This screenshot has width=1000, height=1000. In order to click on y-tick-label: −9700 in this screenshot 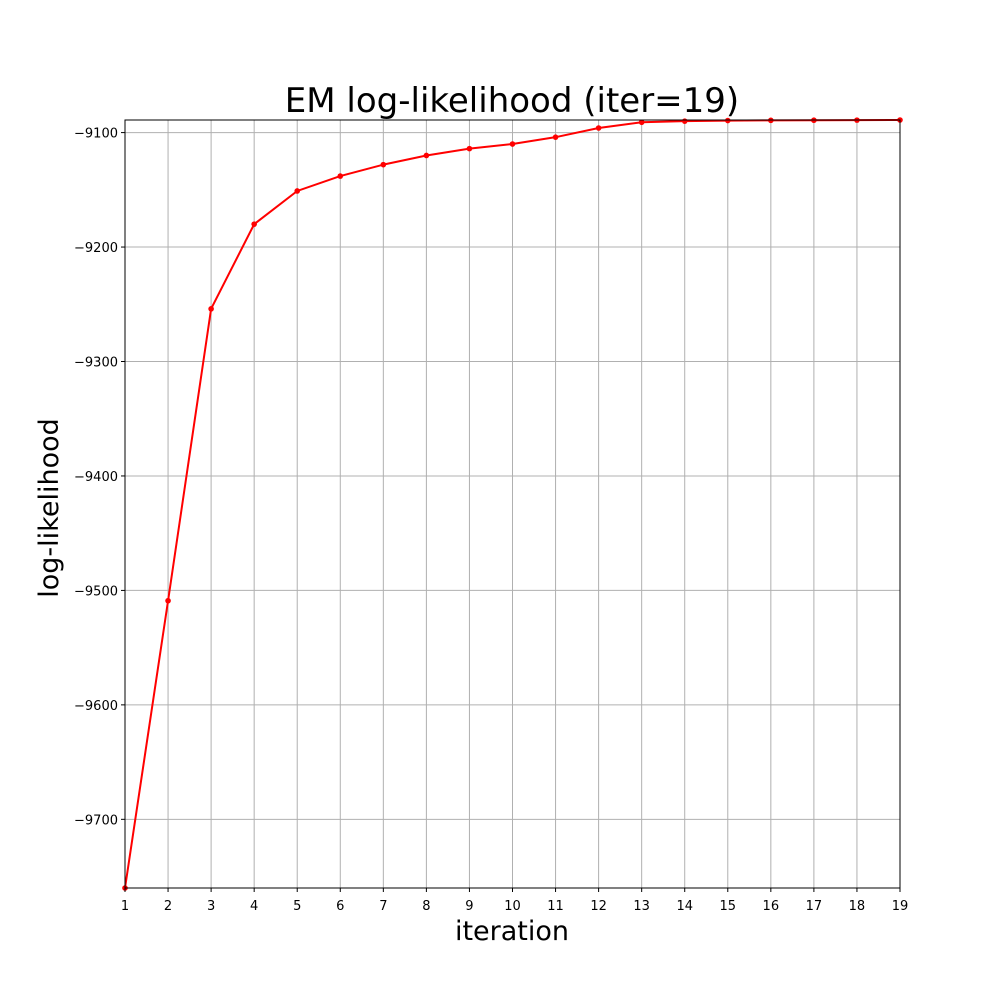, I will do `click(96, 820)`.